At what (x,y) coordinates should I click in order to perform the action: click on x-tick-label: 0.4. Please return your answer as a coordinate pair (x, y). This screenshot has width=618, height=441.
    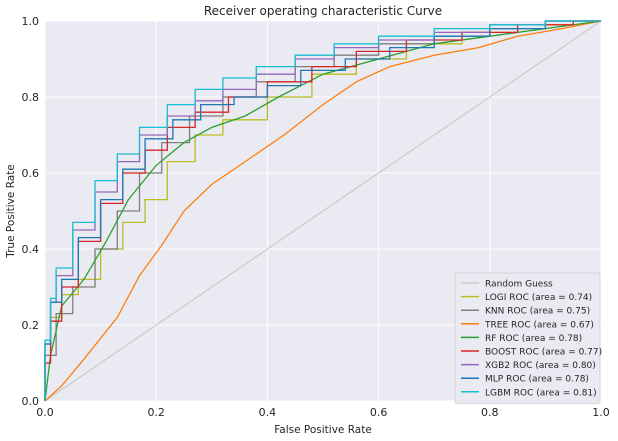
    Looking at the image, I should click on (268, 412).